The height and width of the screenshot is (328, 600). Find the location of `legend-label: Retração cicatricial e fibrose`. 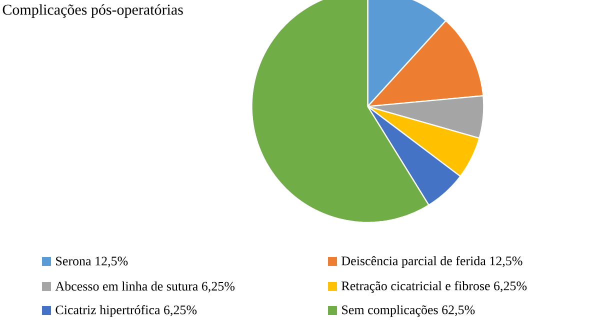

legend-label: Retração cicatricial e fibrose is located at coordinates (416, 287).